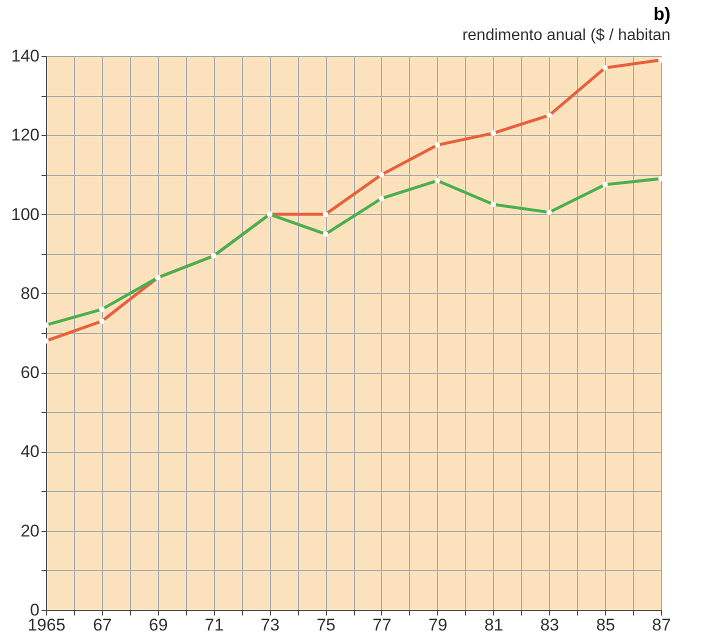  What do you see at coordinates (158, 625) in the screenshot?
I see `x-tick-label: 69` at bounding box center [158, 625].